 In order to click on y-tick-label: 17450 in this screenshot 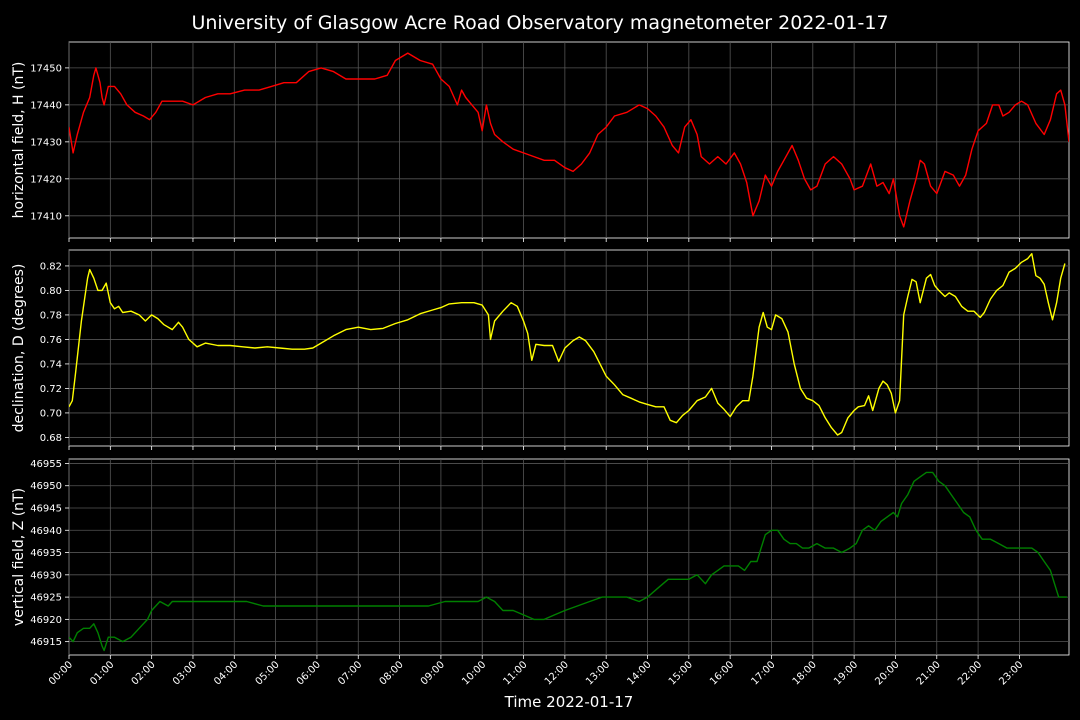, I will do `click(46, 68)`.